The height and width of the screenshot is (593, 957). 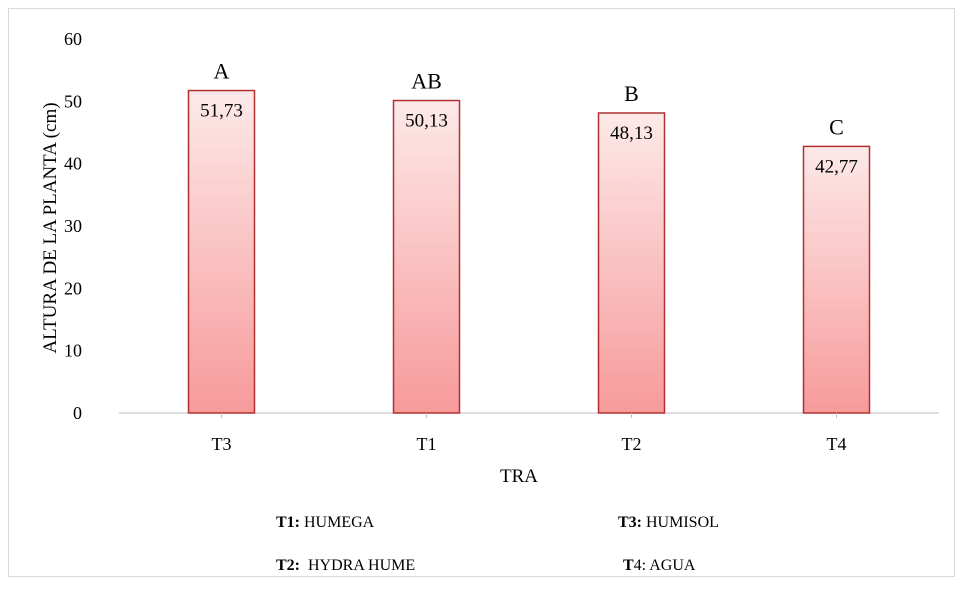 I want to click on y-axis-ticks: 0 10 20 30 40 50 60, so click(x=73, y=226).